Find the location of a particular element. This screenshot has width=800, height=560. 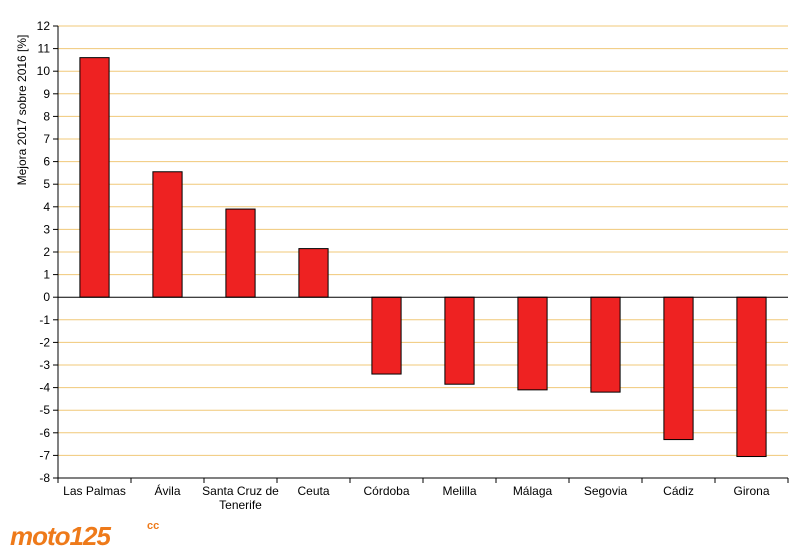

y-tick-label: 11 is located at coordinates (44, 49).